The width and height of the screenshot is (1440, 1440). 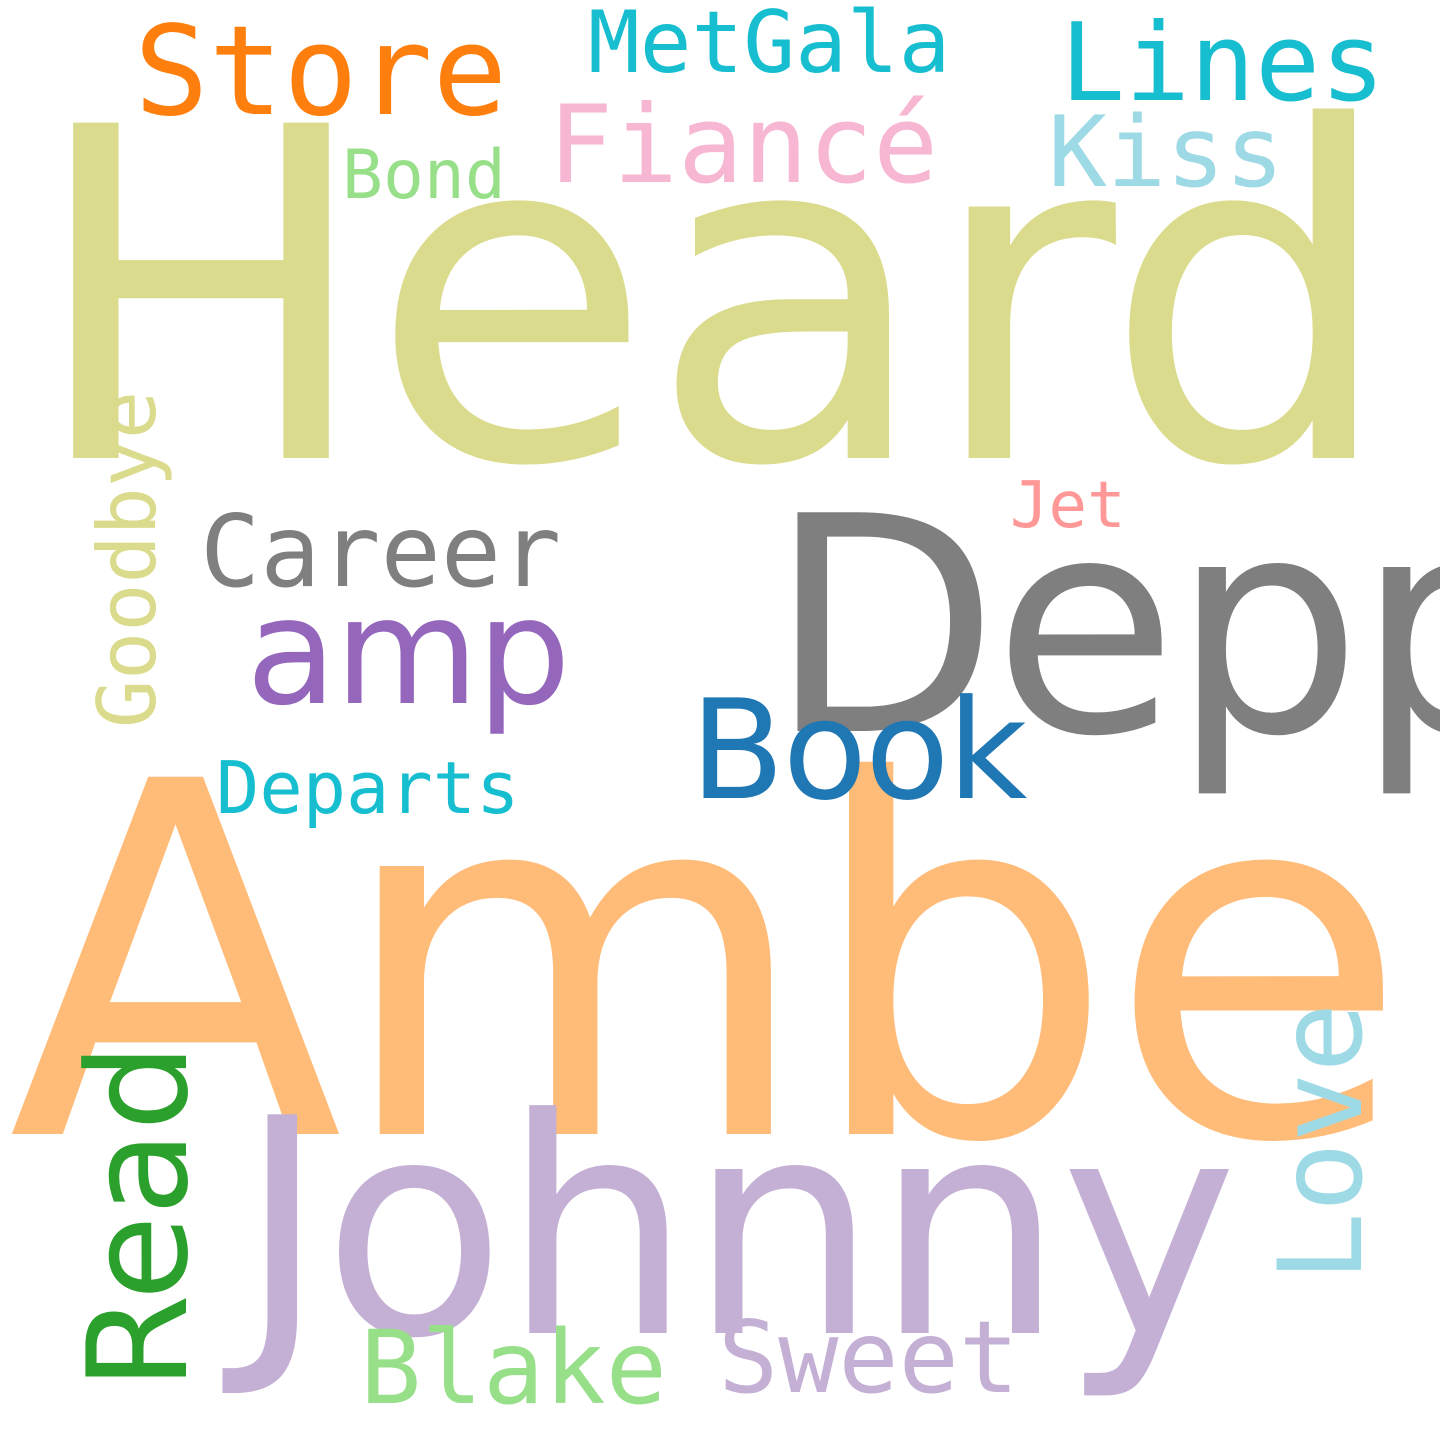 I want to click on word-bond: Bond, so click(x=424, y=175).